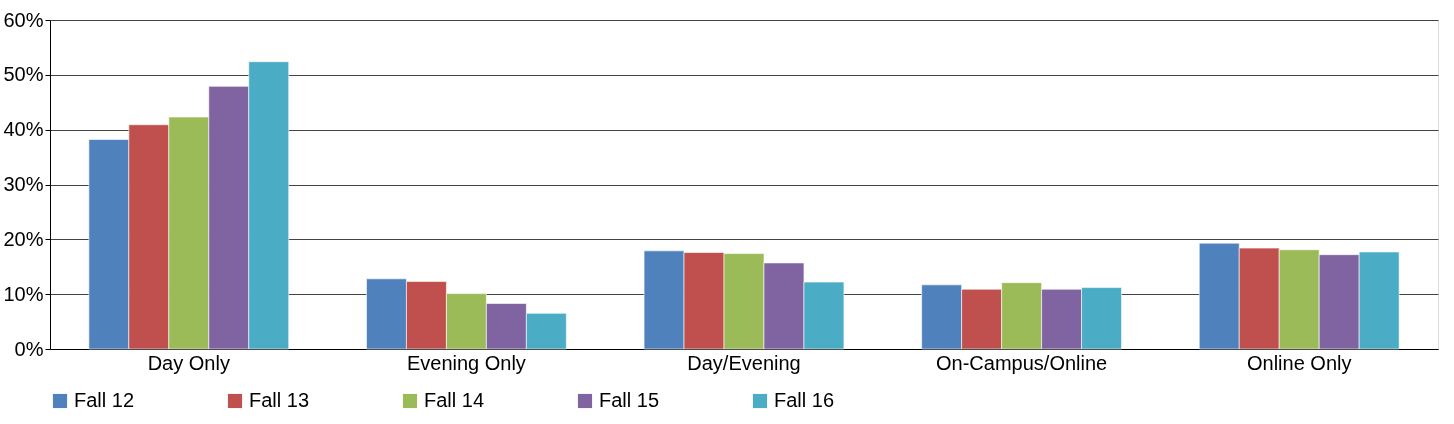  I want to click on x-tick-label: Day Only, so click(188, 362).